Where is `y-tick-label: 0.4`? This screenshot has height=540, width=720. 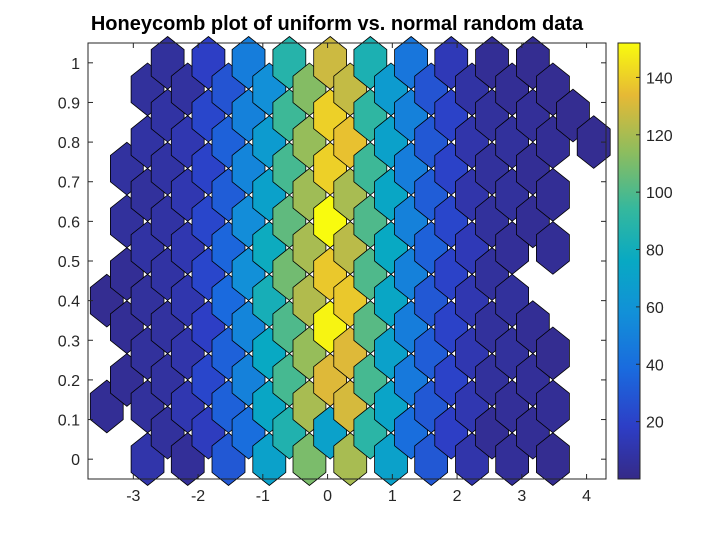 y-tick-label: 0.4 is located at coordinates (69, 302).